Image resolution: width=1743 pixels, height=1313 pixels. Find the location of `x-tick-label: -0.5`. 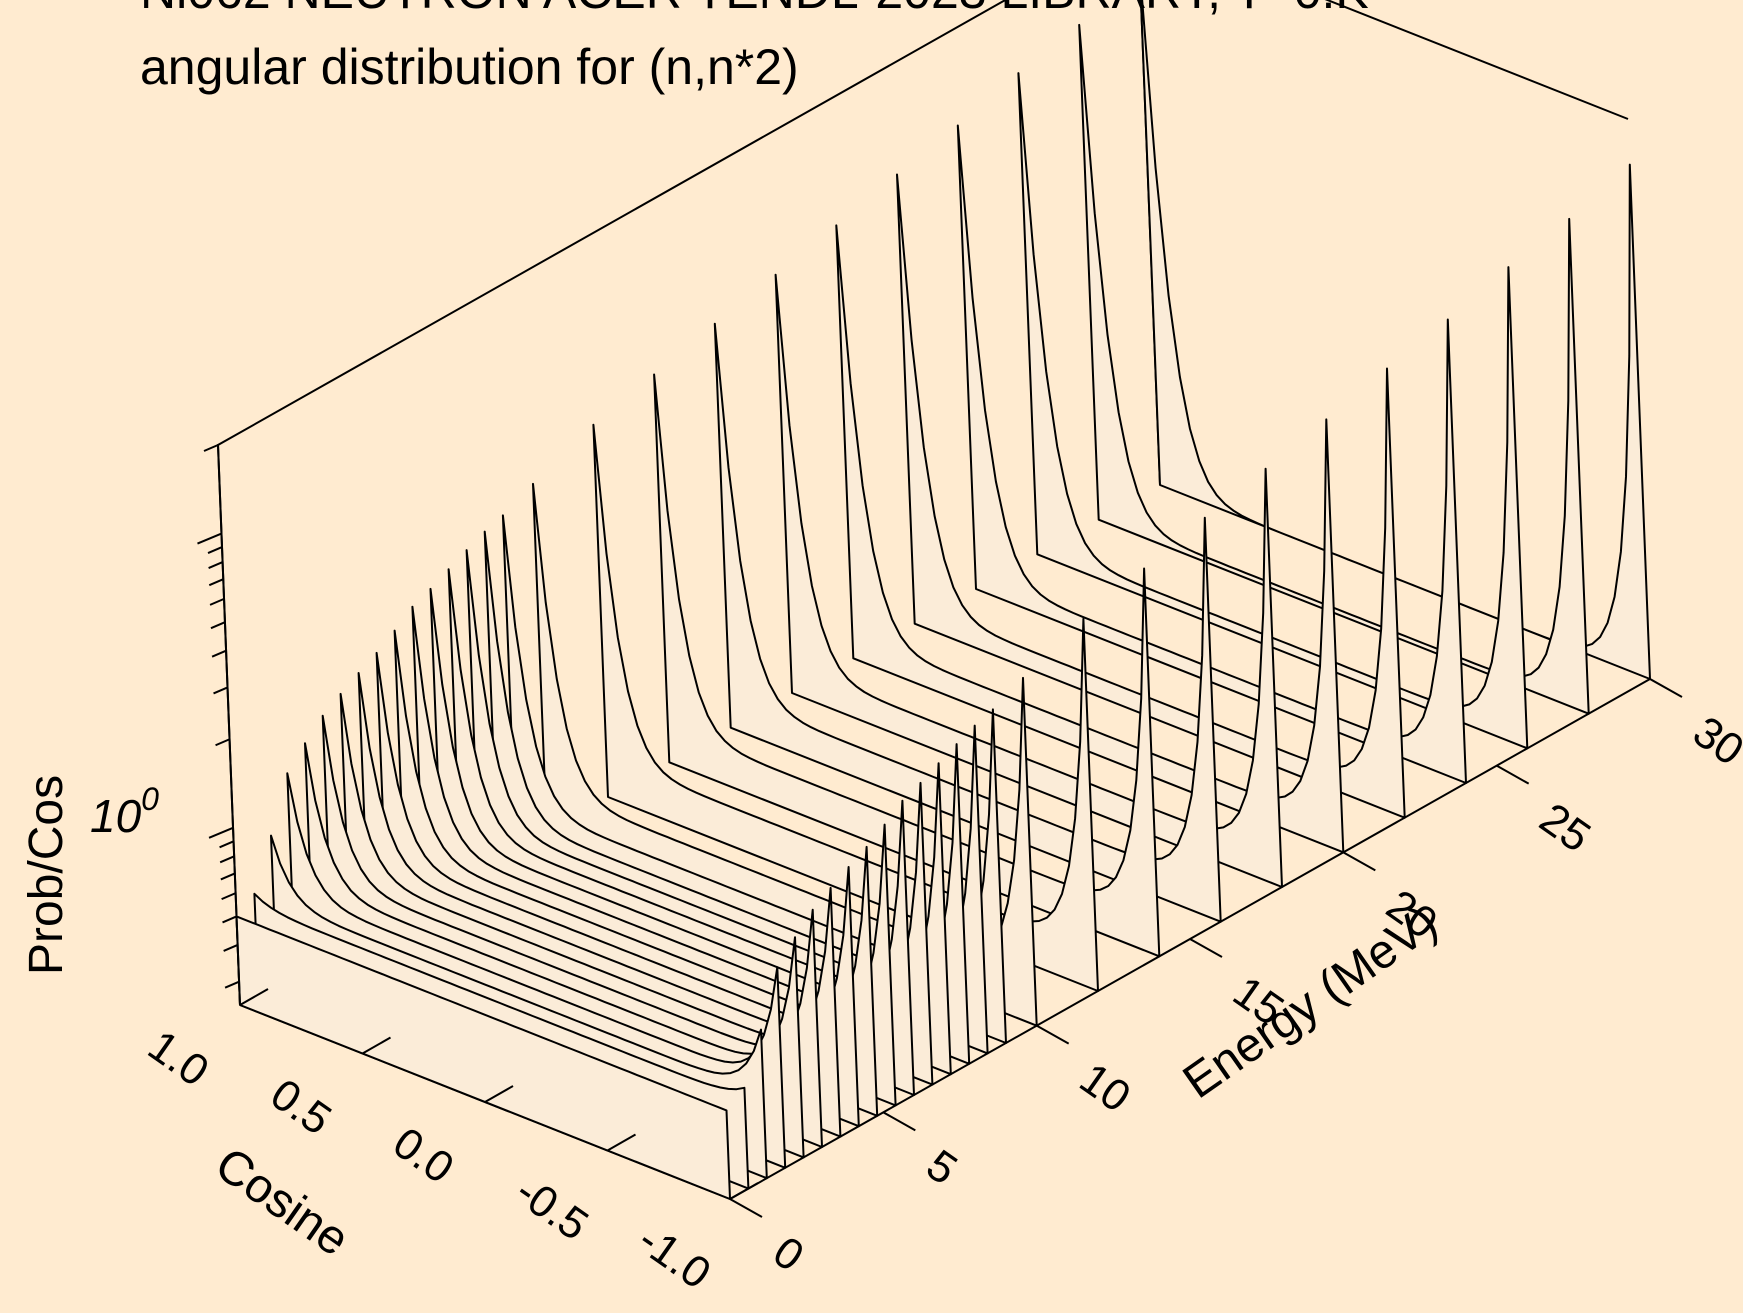

x-tick-label: -0.5 is located at coordinates (552, 1209).